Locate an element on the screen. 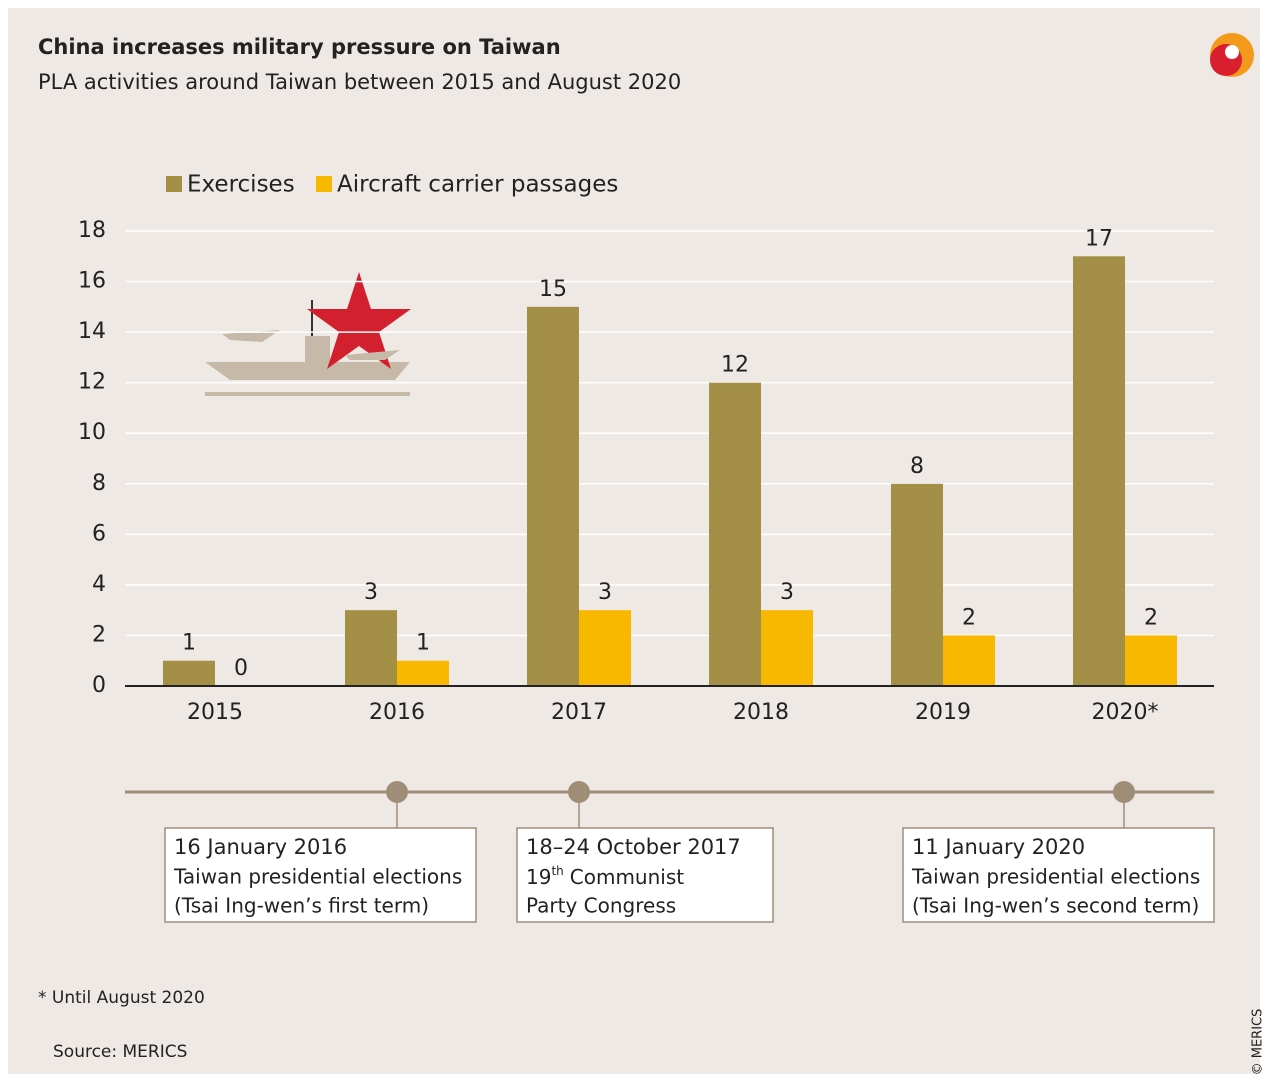  event-line: (Tsai Ing-wen’s first term) is located at coordinates (301, 906).